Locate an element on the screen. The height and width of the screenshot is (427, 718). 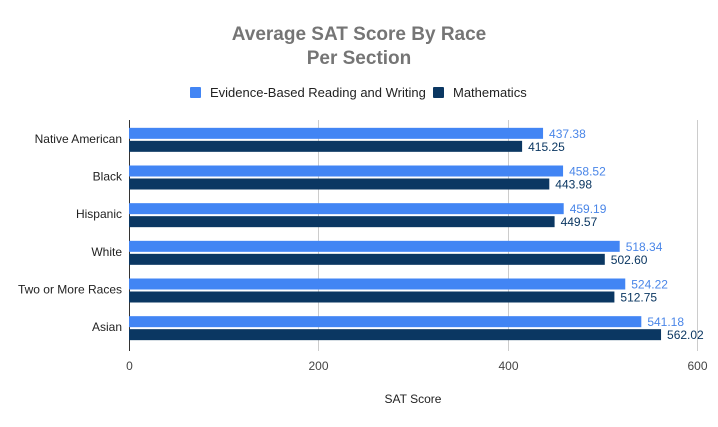
x-tick-labels: 0 200 400 600 is located at coordinates (417, 366).